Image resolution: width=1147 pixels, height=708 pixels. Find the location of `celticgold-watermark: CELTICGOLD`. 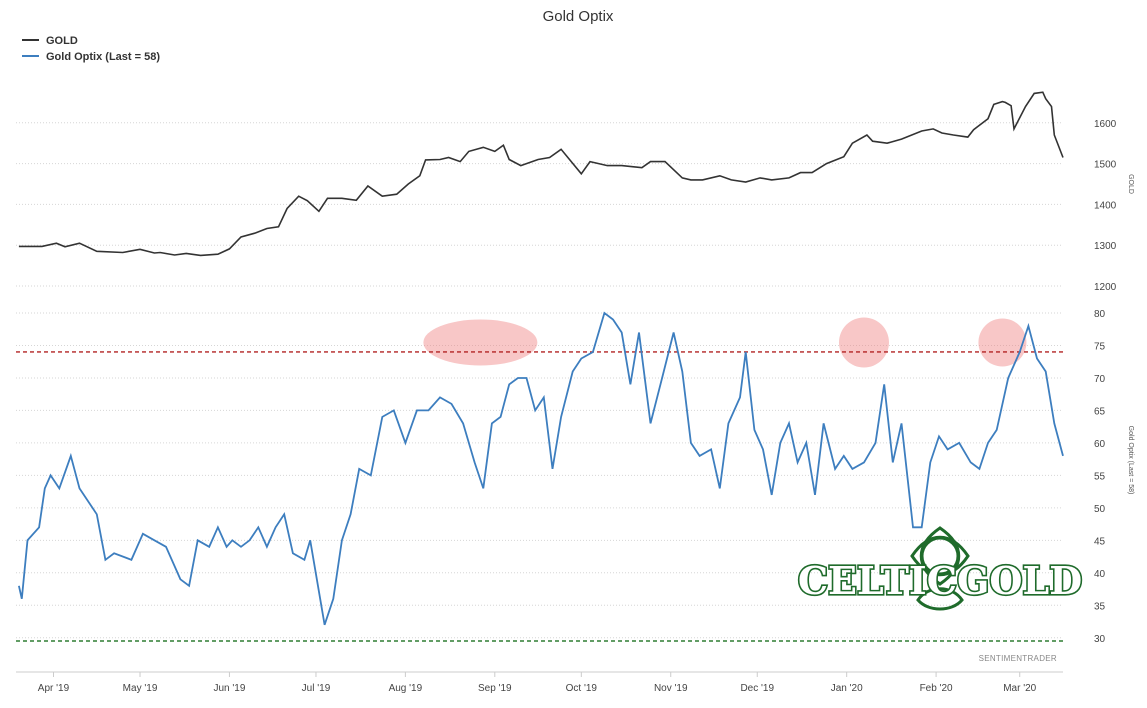

celticgold-watermark: CELTICGOLD is located at coordinates (940, 568).